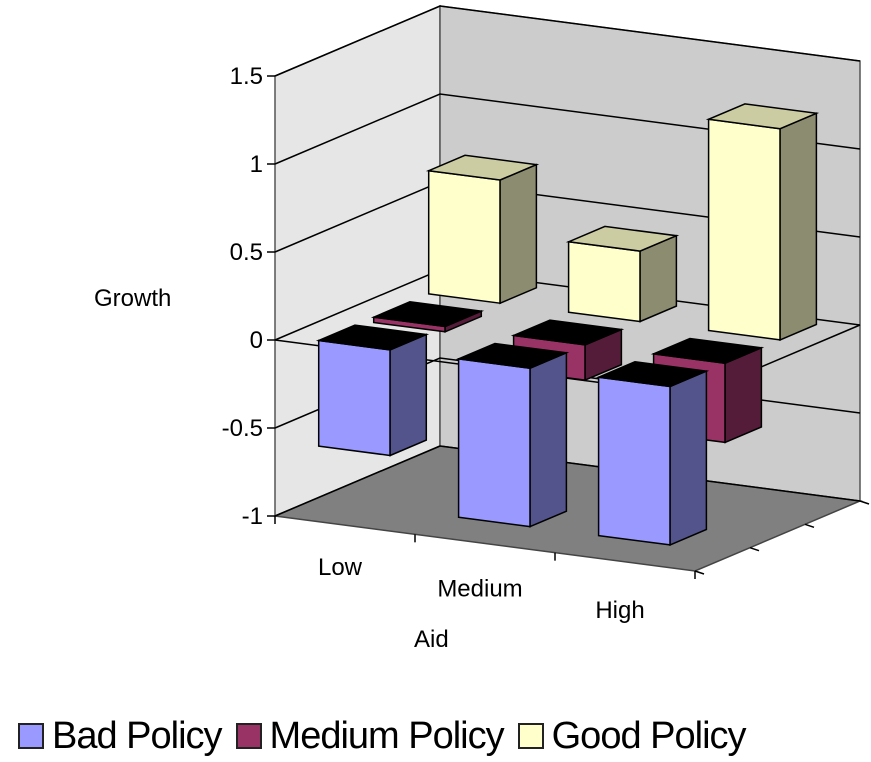  What do you see at coordinates (137, 735) in the screenshot?
I see `legend-label-bad-policy: Bad Policy` at bounding box center [137, 735].